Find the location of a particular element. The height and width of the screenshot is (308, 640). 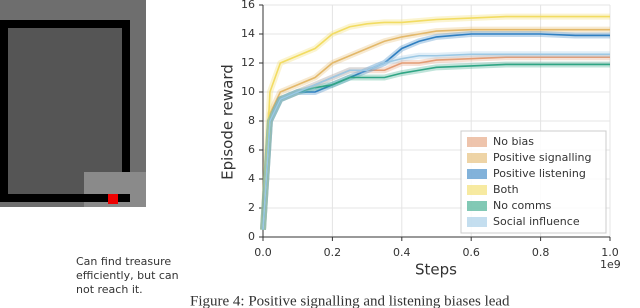

y-tick-label: 10 is located at coordinates (248, 91).